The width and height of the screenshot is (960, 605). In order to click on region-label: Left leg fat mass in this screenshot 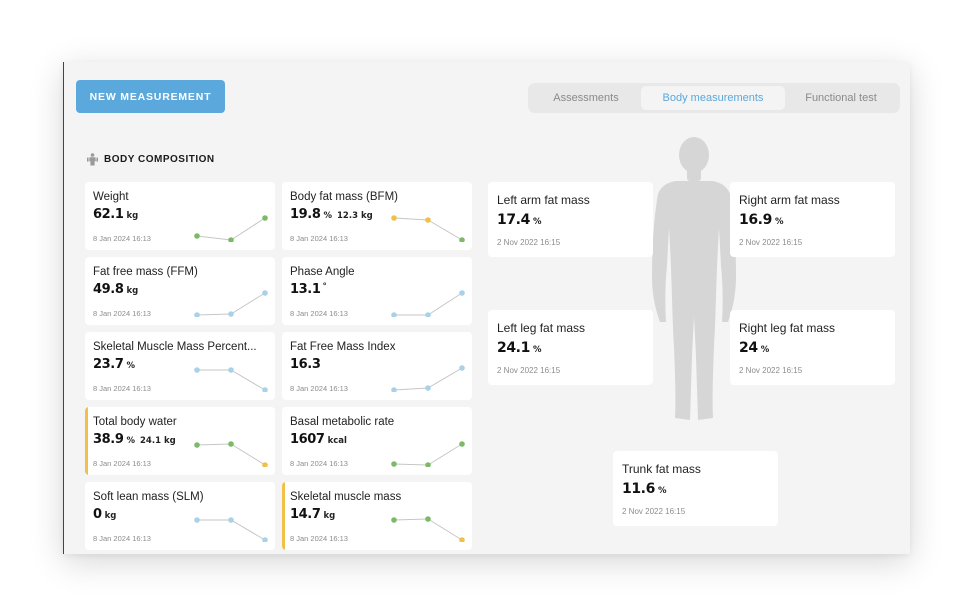, I will do `click(541, 328)`.